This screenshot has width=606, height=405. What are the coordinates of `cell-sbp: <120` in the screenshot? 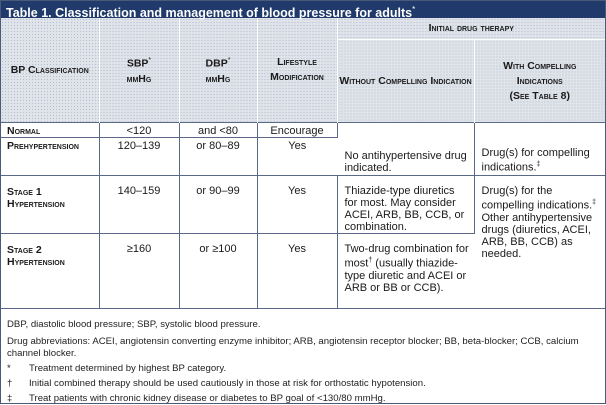 It's located at (139, 130).